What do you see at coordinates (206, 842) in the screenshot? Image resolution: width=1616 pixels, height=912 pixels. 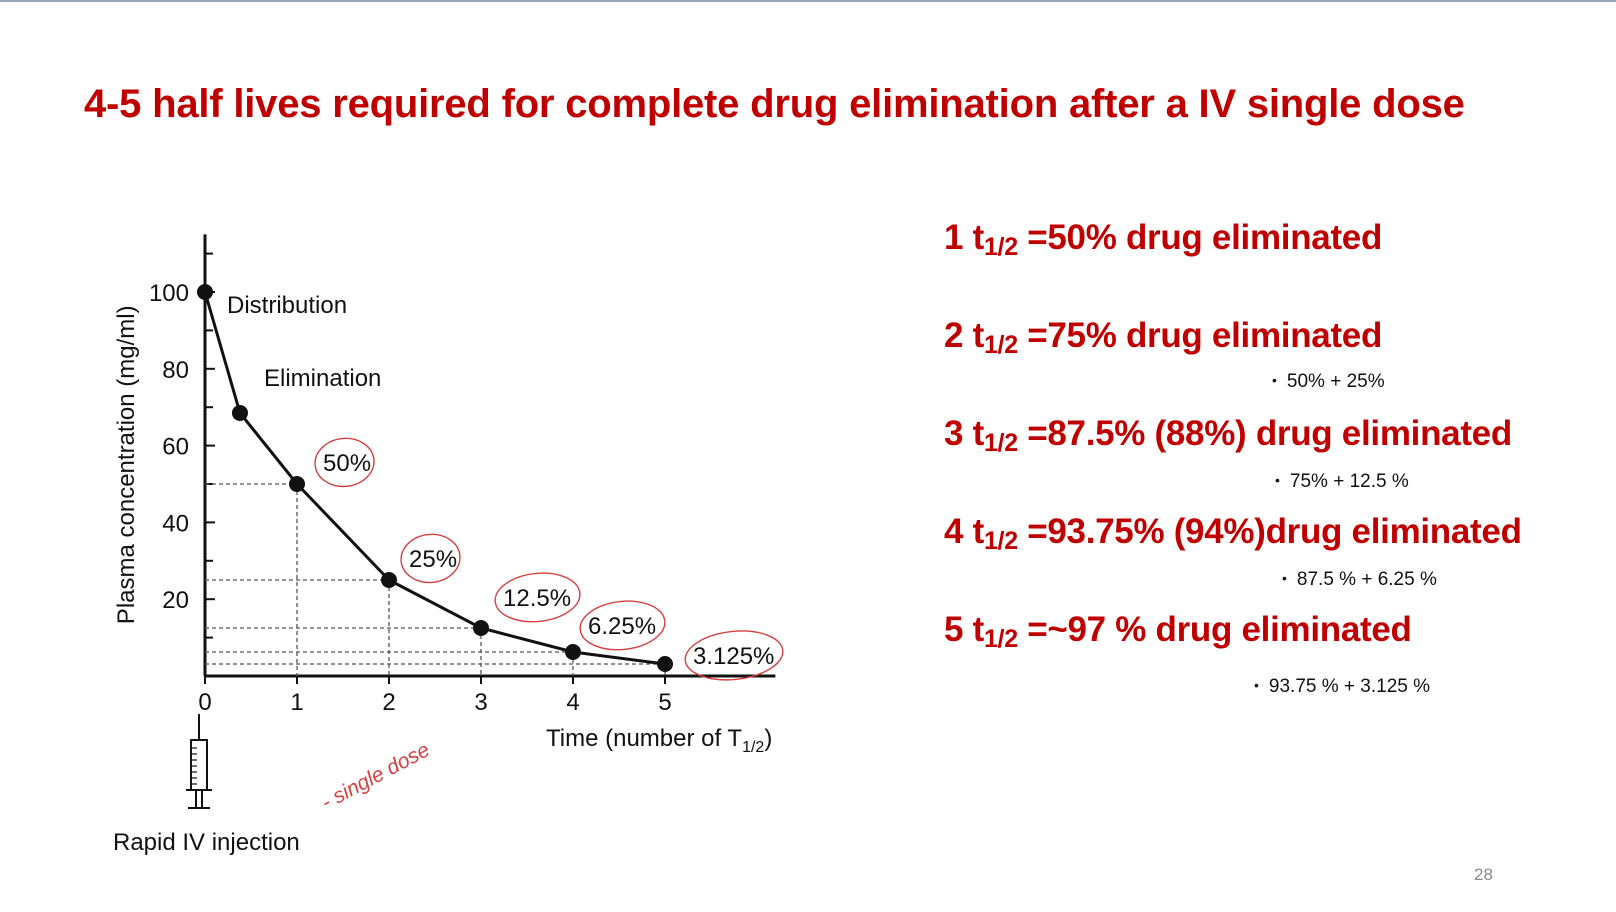 I see `injection-label: Rapid IV injection` at bounding box center [206, 842].